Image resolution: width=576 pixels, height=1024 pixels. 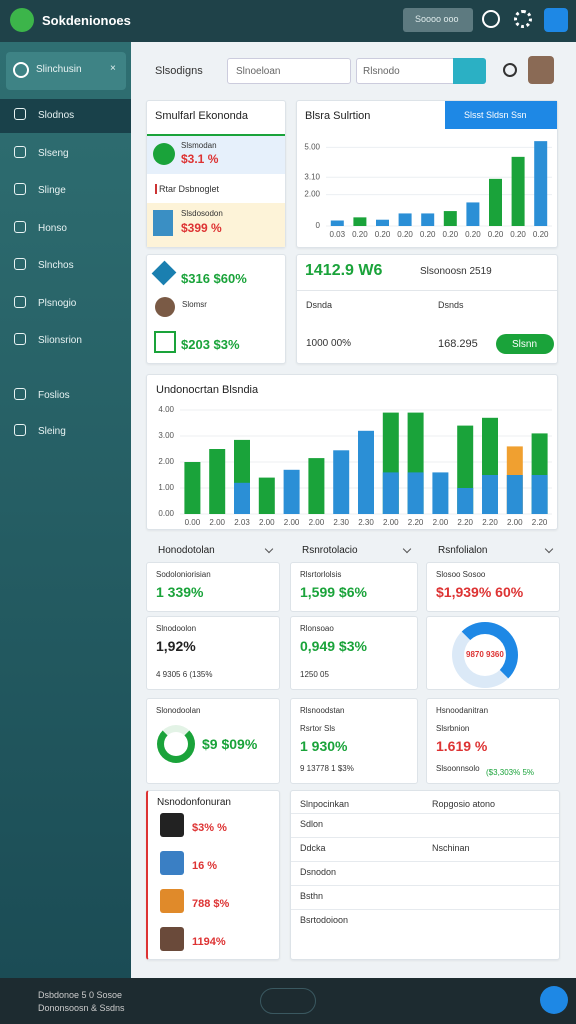 What do you see at coordinates (333, 646) in the screenshot?
I see `tile-value: 0,949 $3%` at bounding box center [333, 646].